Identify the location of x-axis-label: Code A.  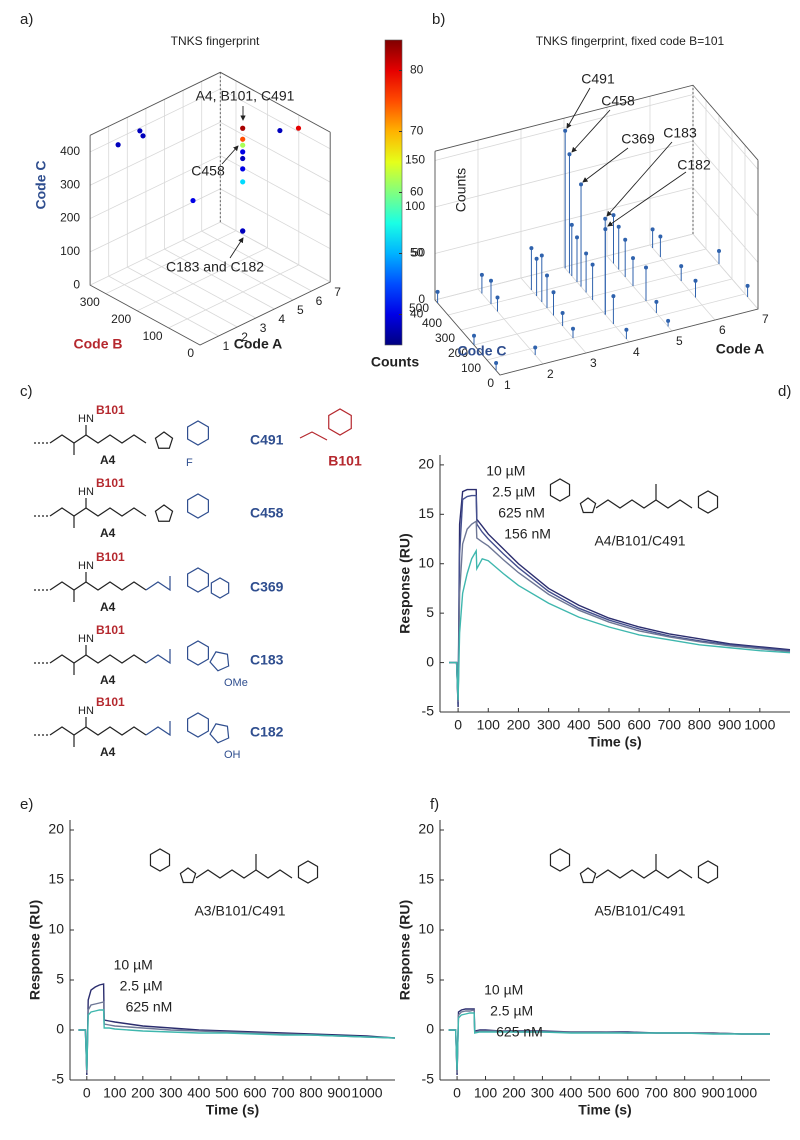
(740, 349).